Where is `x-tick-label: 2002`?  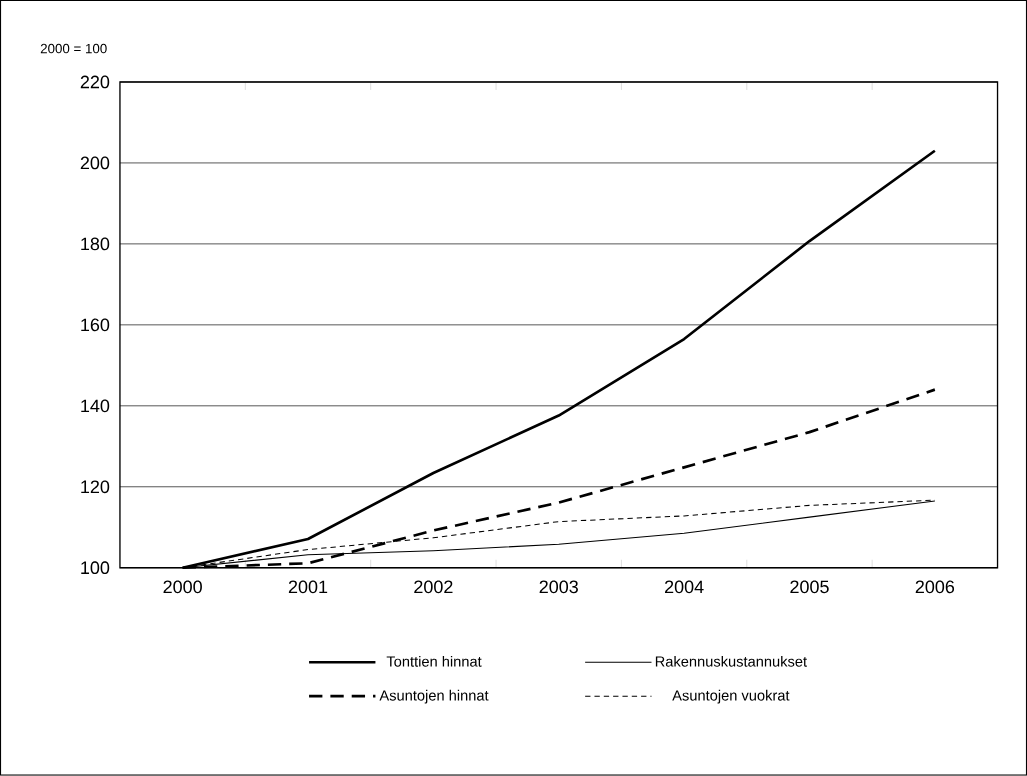 x-tick-label: 2002 is located at coordinates (433, 587).